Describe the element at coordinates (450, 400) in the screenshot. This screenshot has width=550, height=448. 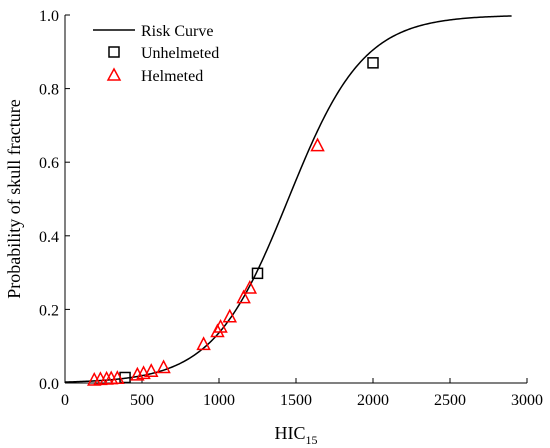
I see `x-tick-label: 2500` at that location.